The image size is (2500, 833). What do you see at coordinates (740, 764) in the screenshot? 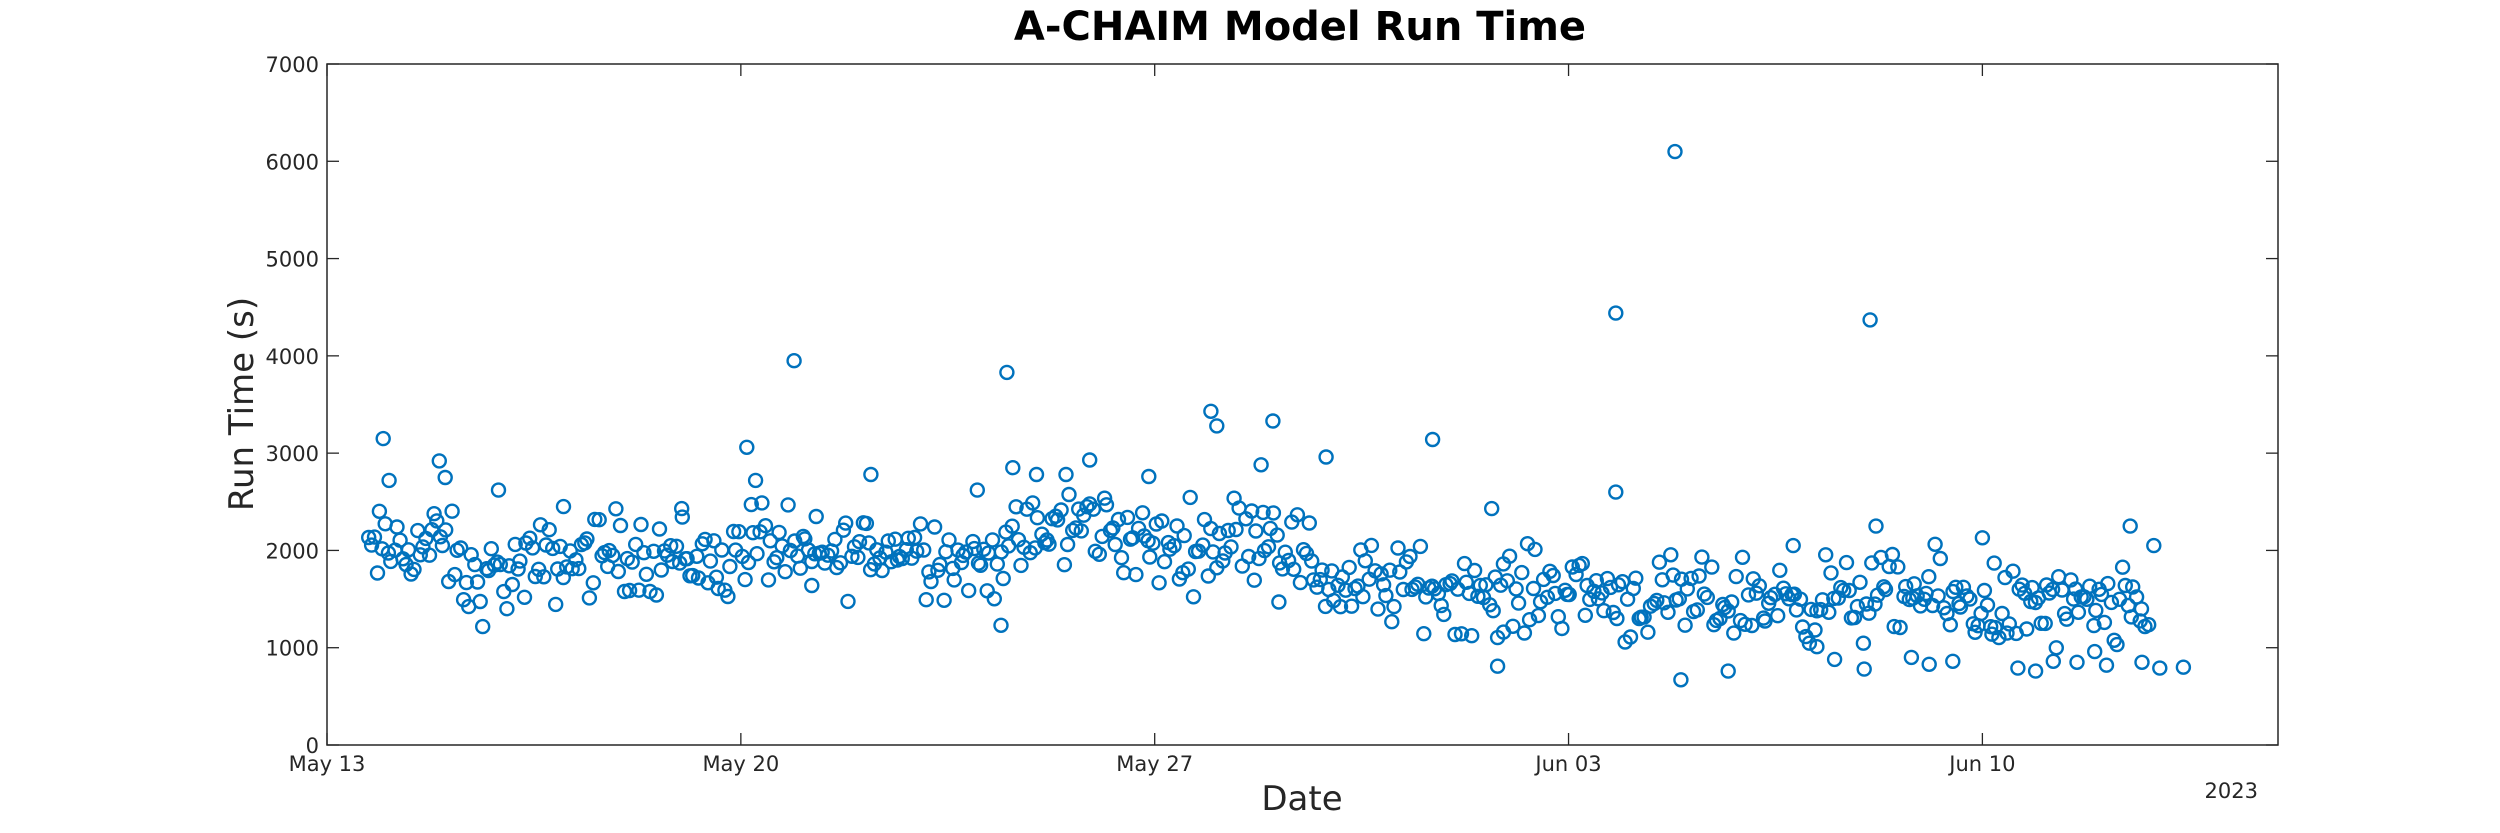
I see `x-tick-label: May 20` at bounding box center [740, 764].